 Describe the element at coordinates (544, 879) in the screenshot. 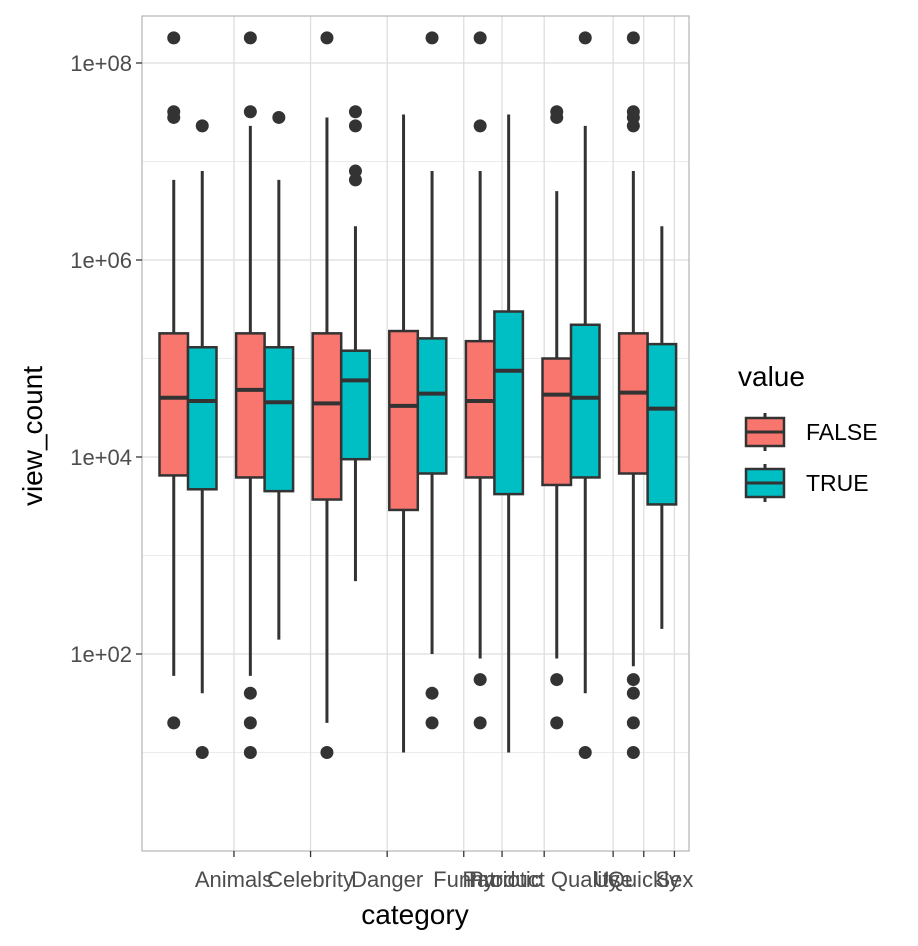

I see `x-tick-label: Product Quality` at that location.